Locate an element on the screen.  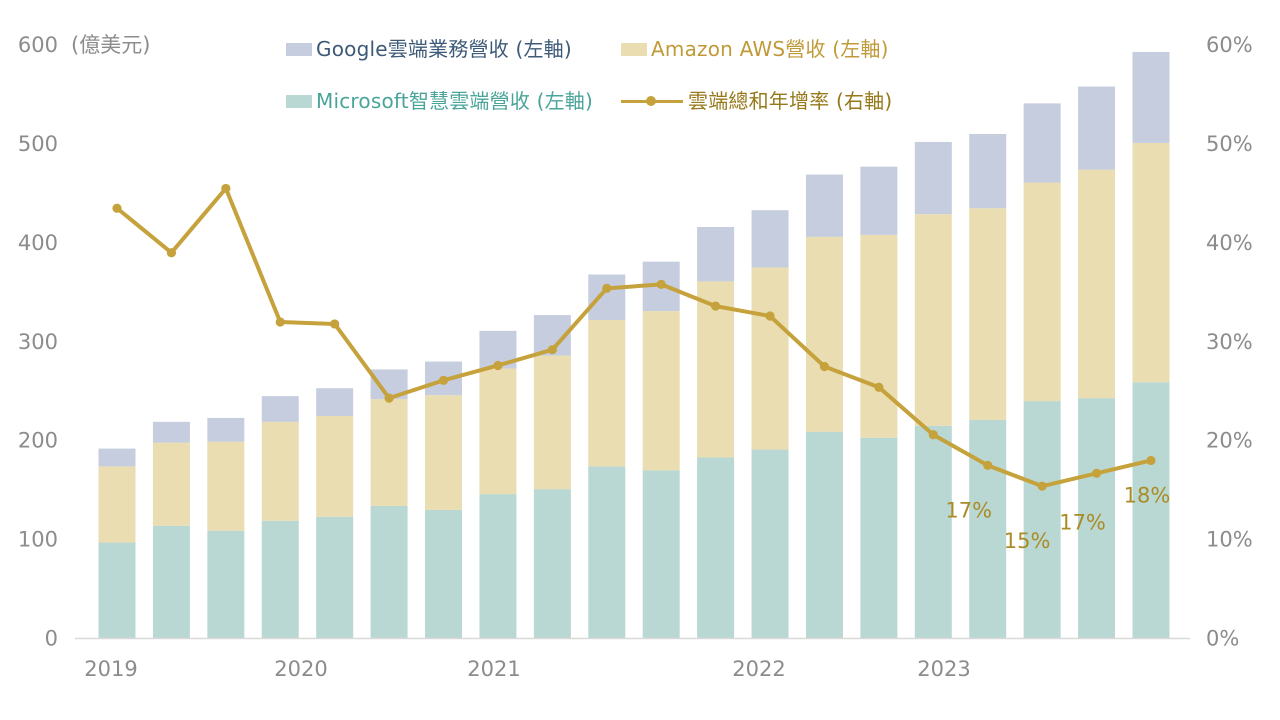
legend-item-google: Google雲端業務營收 (左軸) is located at coordinates (429, 49).